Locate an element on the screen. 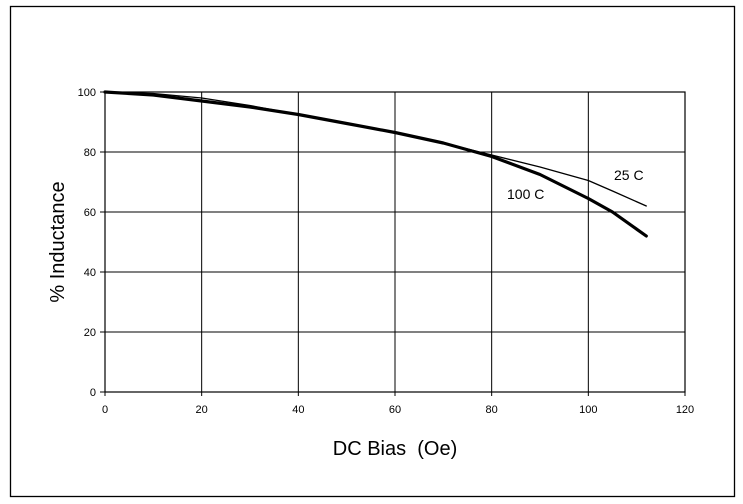  x-tick-label: 80 is located at coordinates (492, 410).